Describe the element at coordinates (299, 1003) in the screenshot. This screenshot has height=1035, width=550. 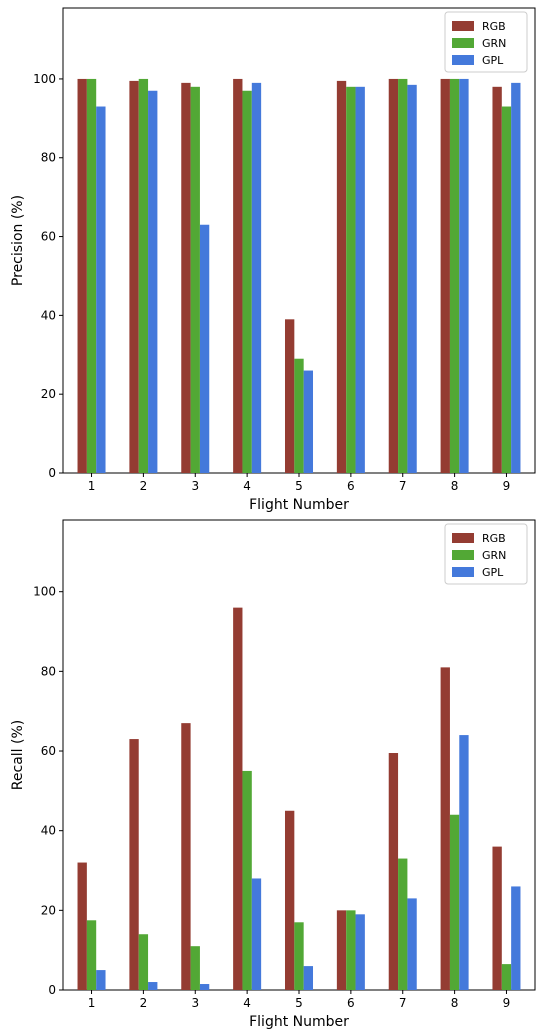
I see `recall-x-tick-label-5: 5` at that location.